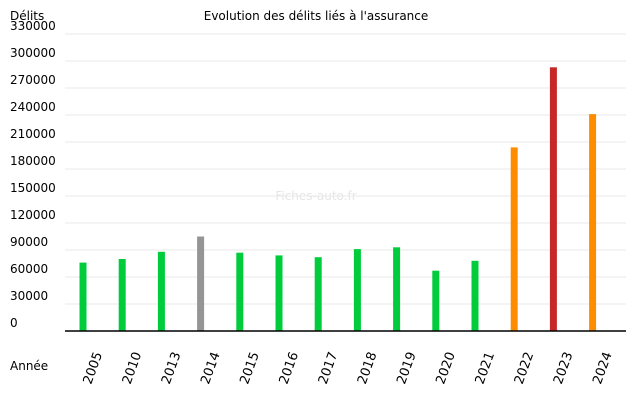  I want to click on x-tick-label: 2022, so click(524, 368).